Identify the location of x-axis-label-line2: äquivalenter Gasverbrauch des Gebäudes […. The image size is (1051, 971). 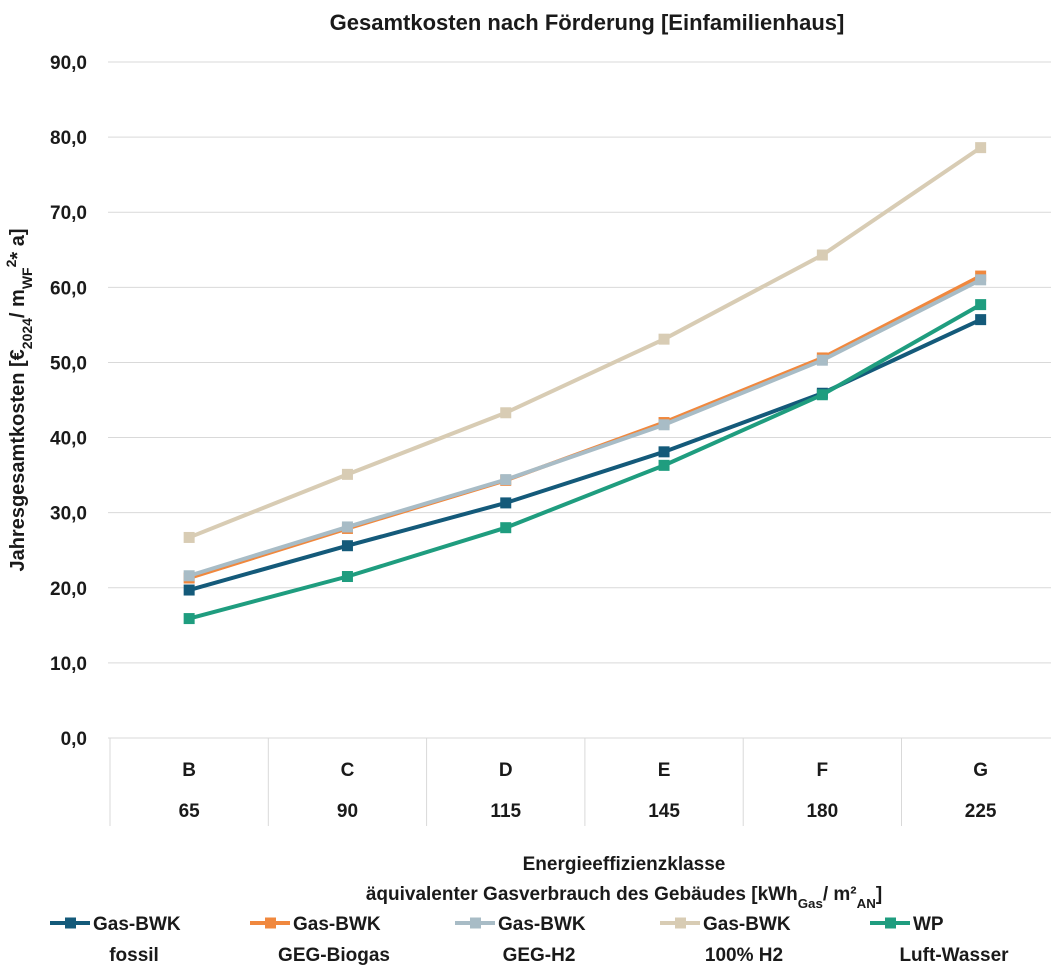
(624, 897).